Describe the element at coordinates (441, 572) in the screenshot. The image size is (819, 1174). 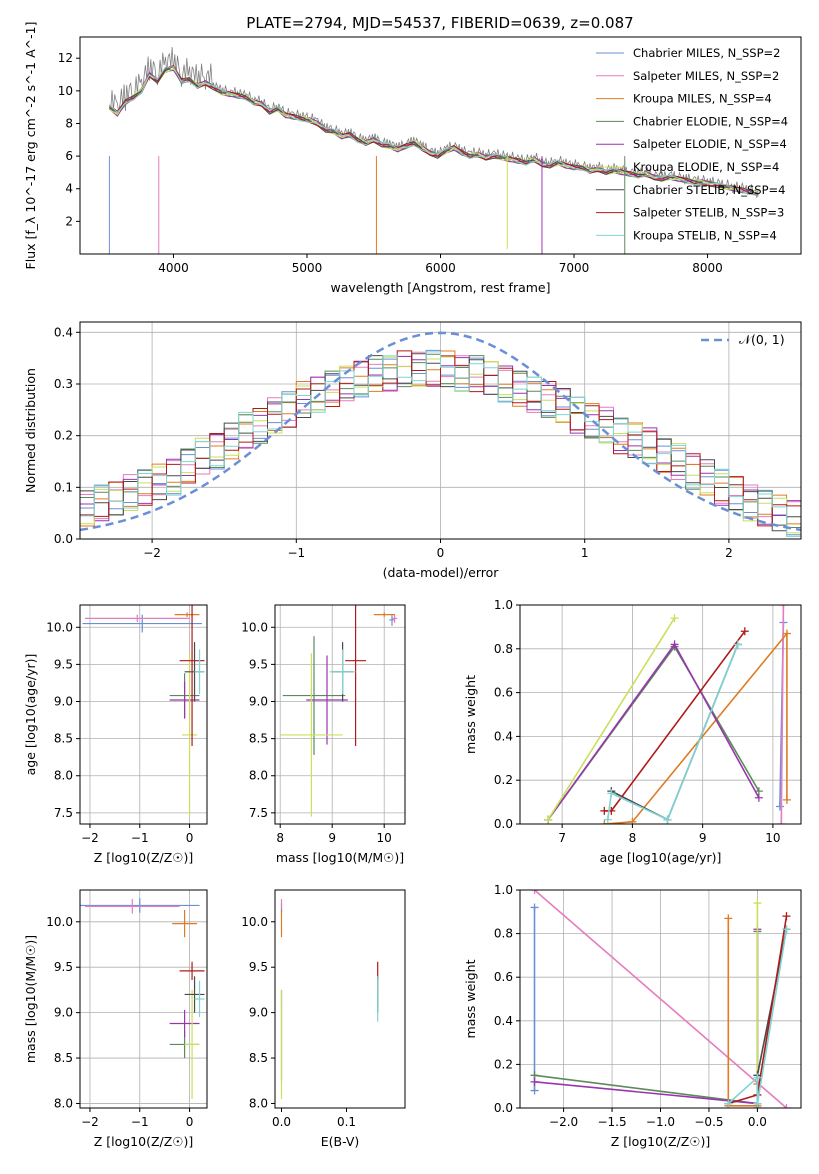
I see `x-axis-label: (data-model)/error` at that location.